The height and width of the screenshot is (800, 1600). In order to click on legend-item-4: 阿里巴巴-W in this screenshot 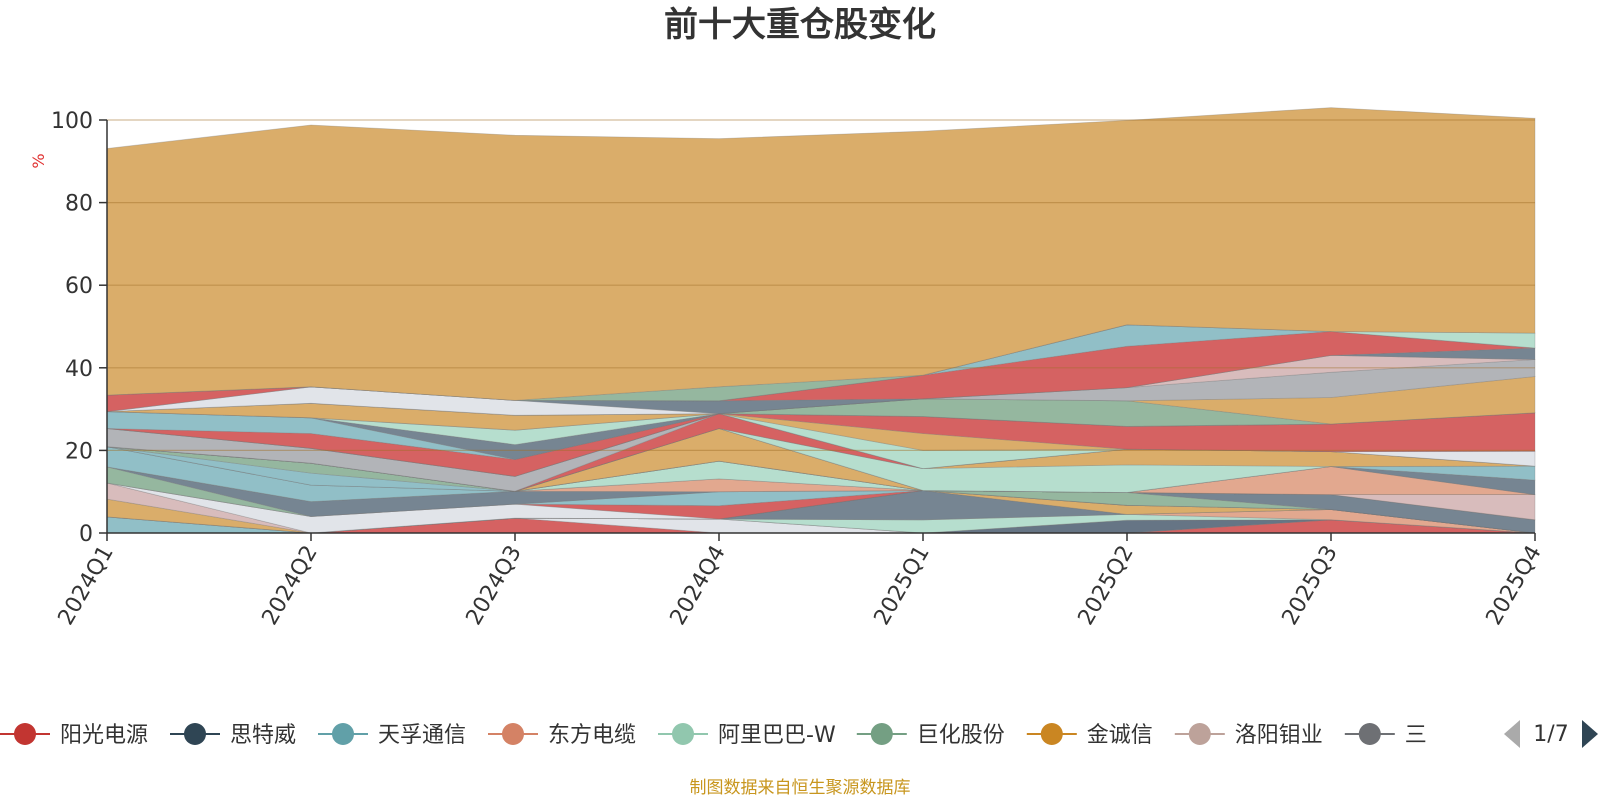, I will do `click(747, 735)`.